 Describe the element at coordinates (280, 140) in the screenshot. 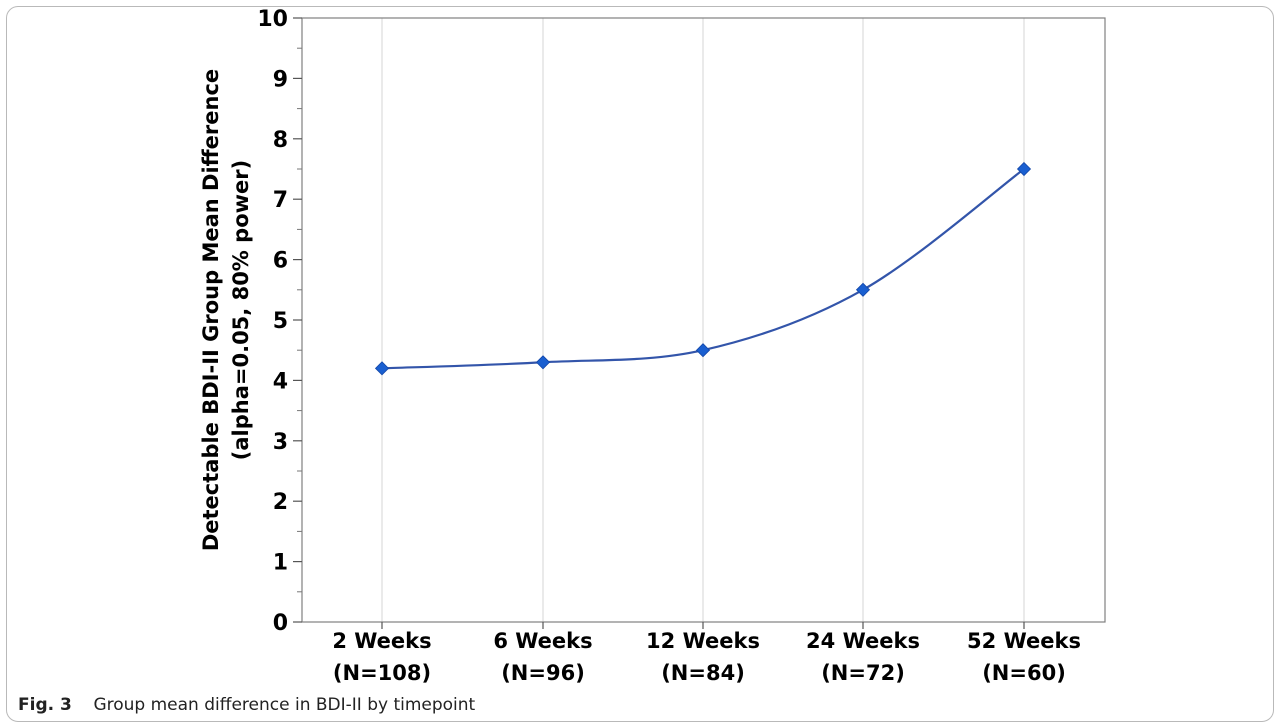

I see `y-tick-label-8: 8` at that location.